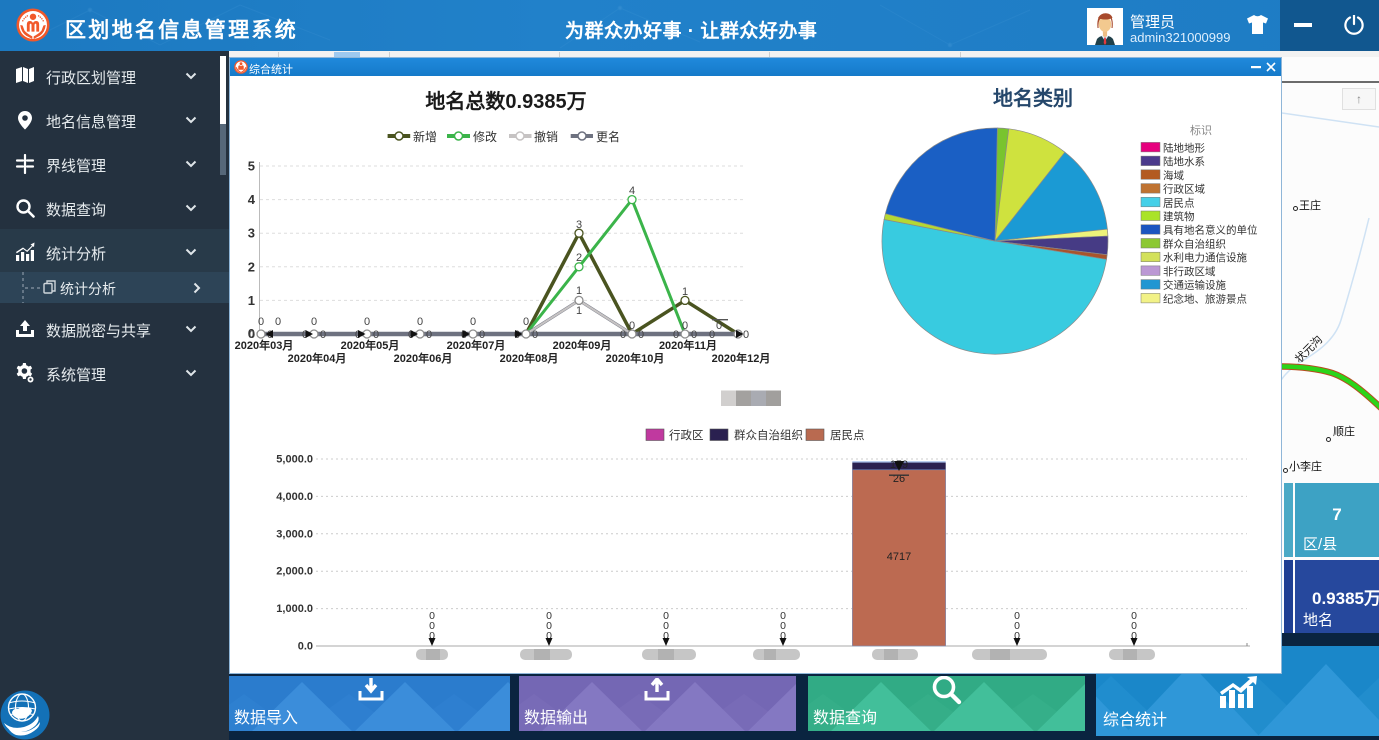  I want to click on svg-text: 2,000.0, so click(294, 572).